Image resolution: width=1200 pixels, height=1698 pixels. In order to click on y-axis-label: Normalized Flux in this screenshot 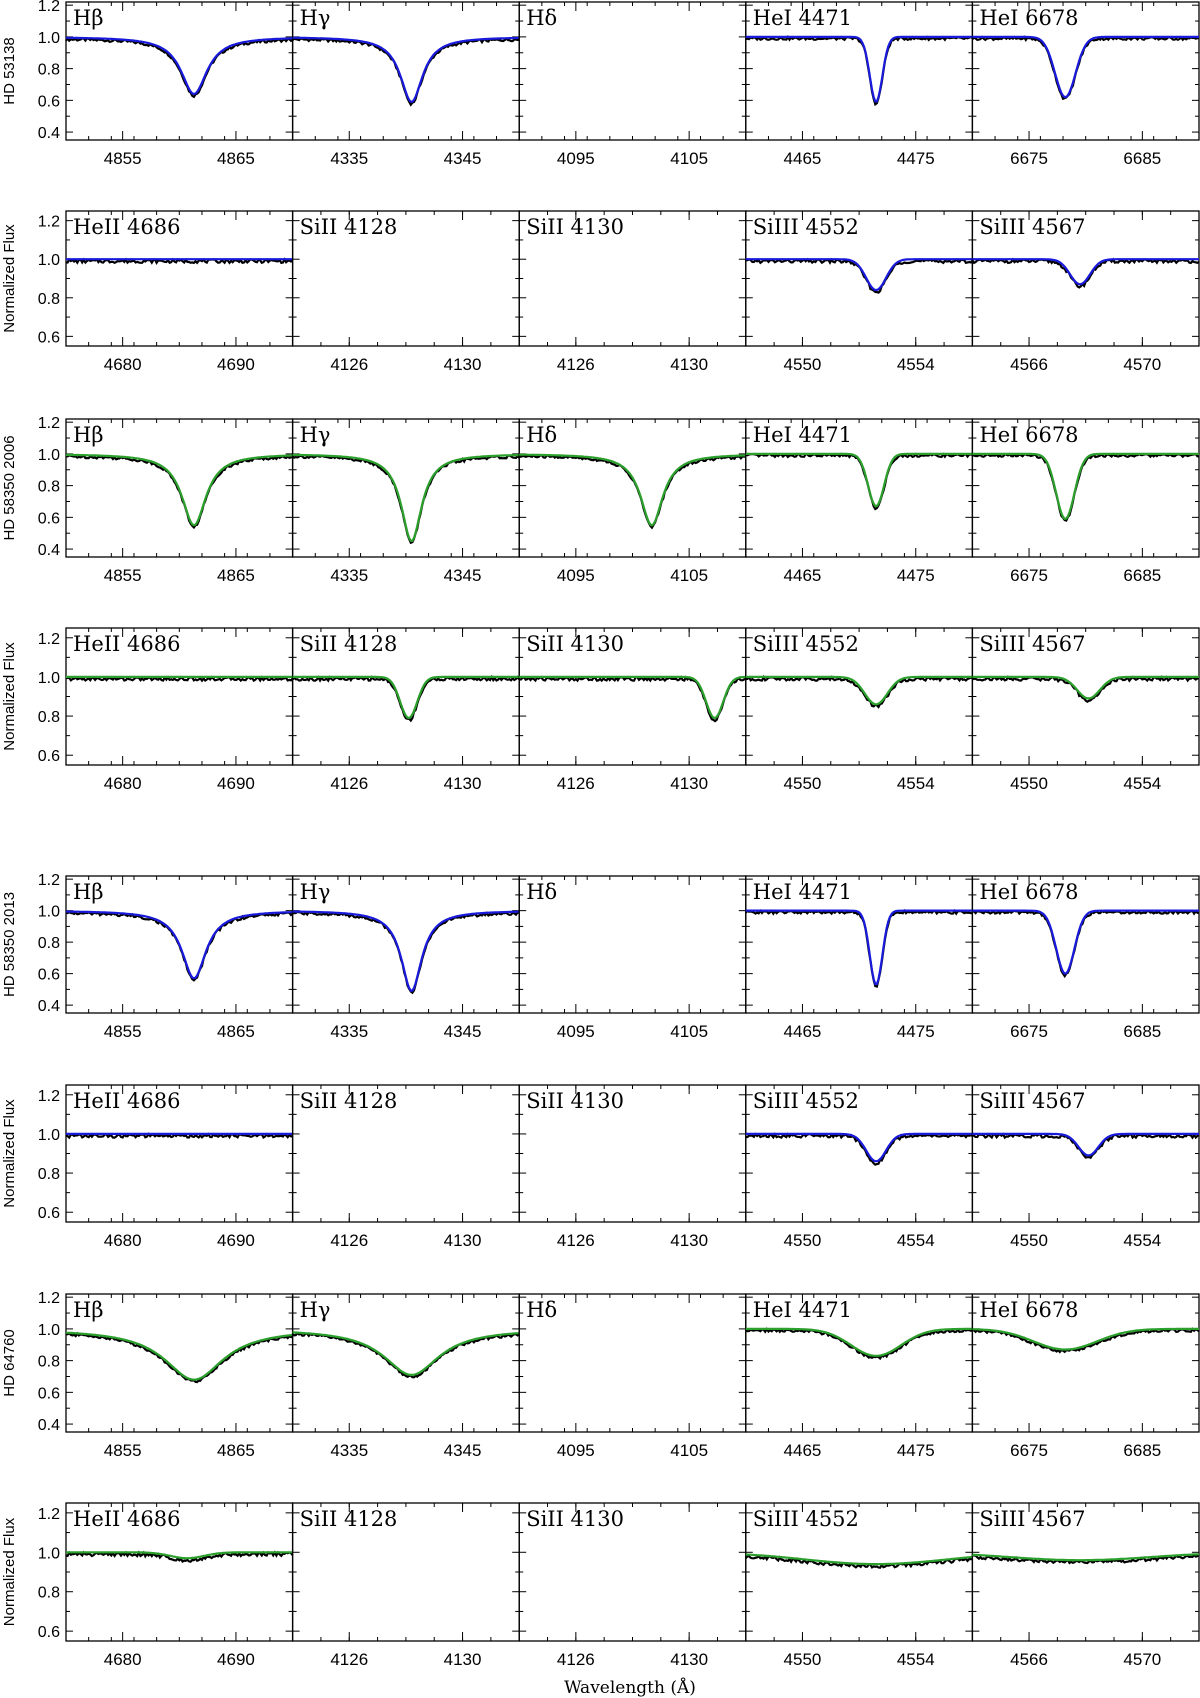, I will do `click(9, 696)`.